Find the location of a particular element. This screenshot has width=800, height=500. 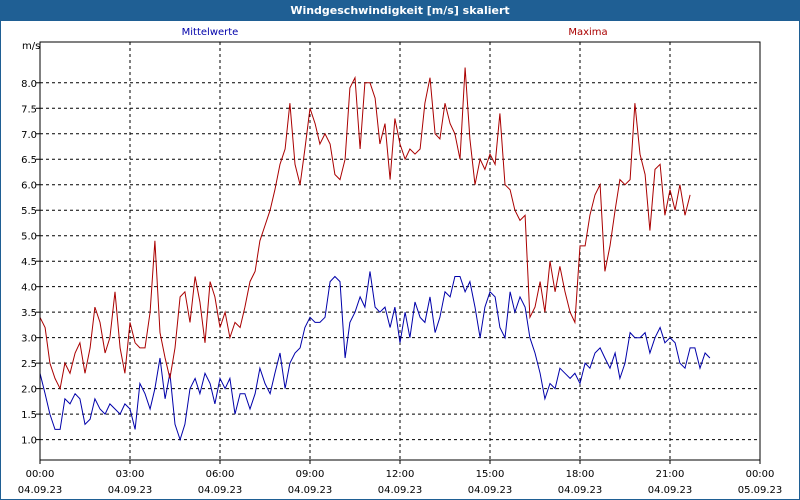

x-tick-date: 05.09.23 is located at coordinates (760, 490).